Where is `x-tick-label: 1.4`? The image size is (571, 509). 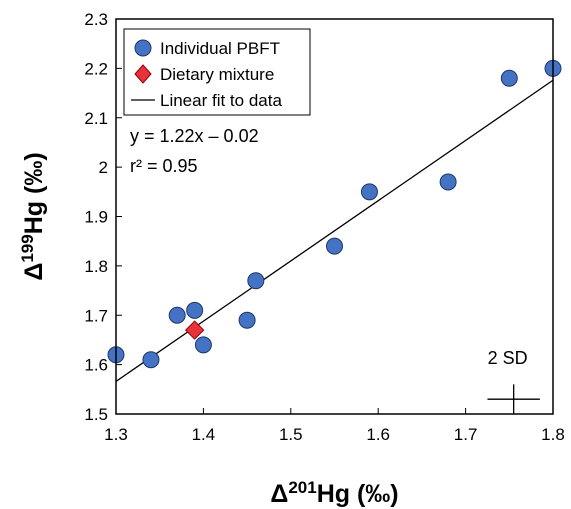 x-tick-label: 1.4 is located at coordinates (204, 434).